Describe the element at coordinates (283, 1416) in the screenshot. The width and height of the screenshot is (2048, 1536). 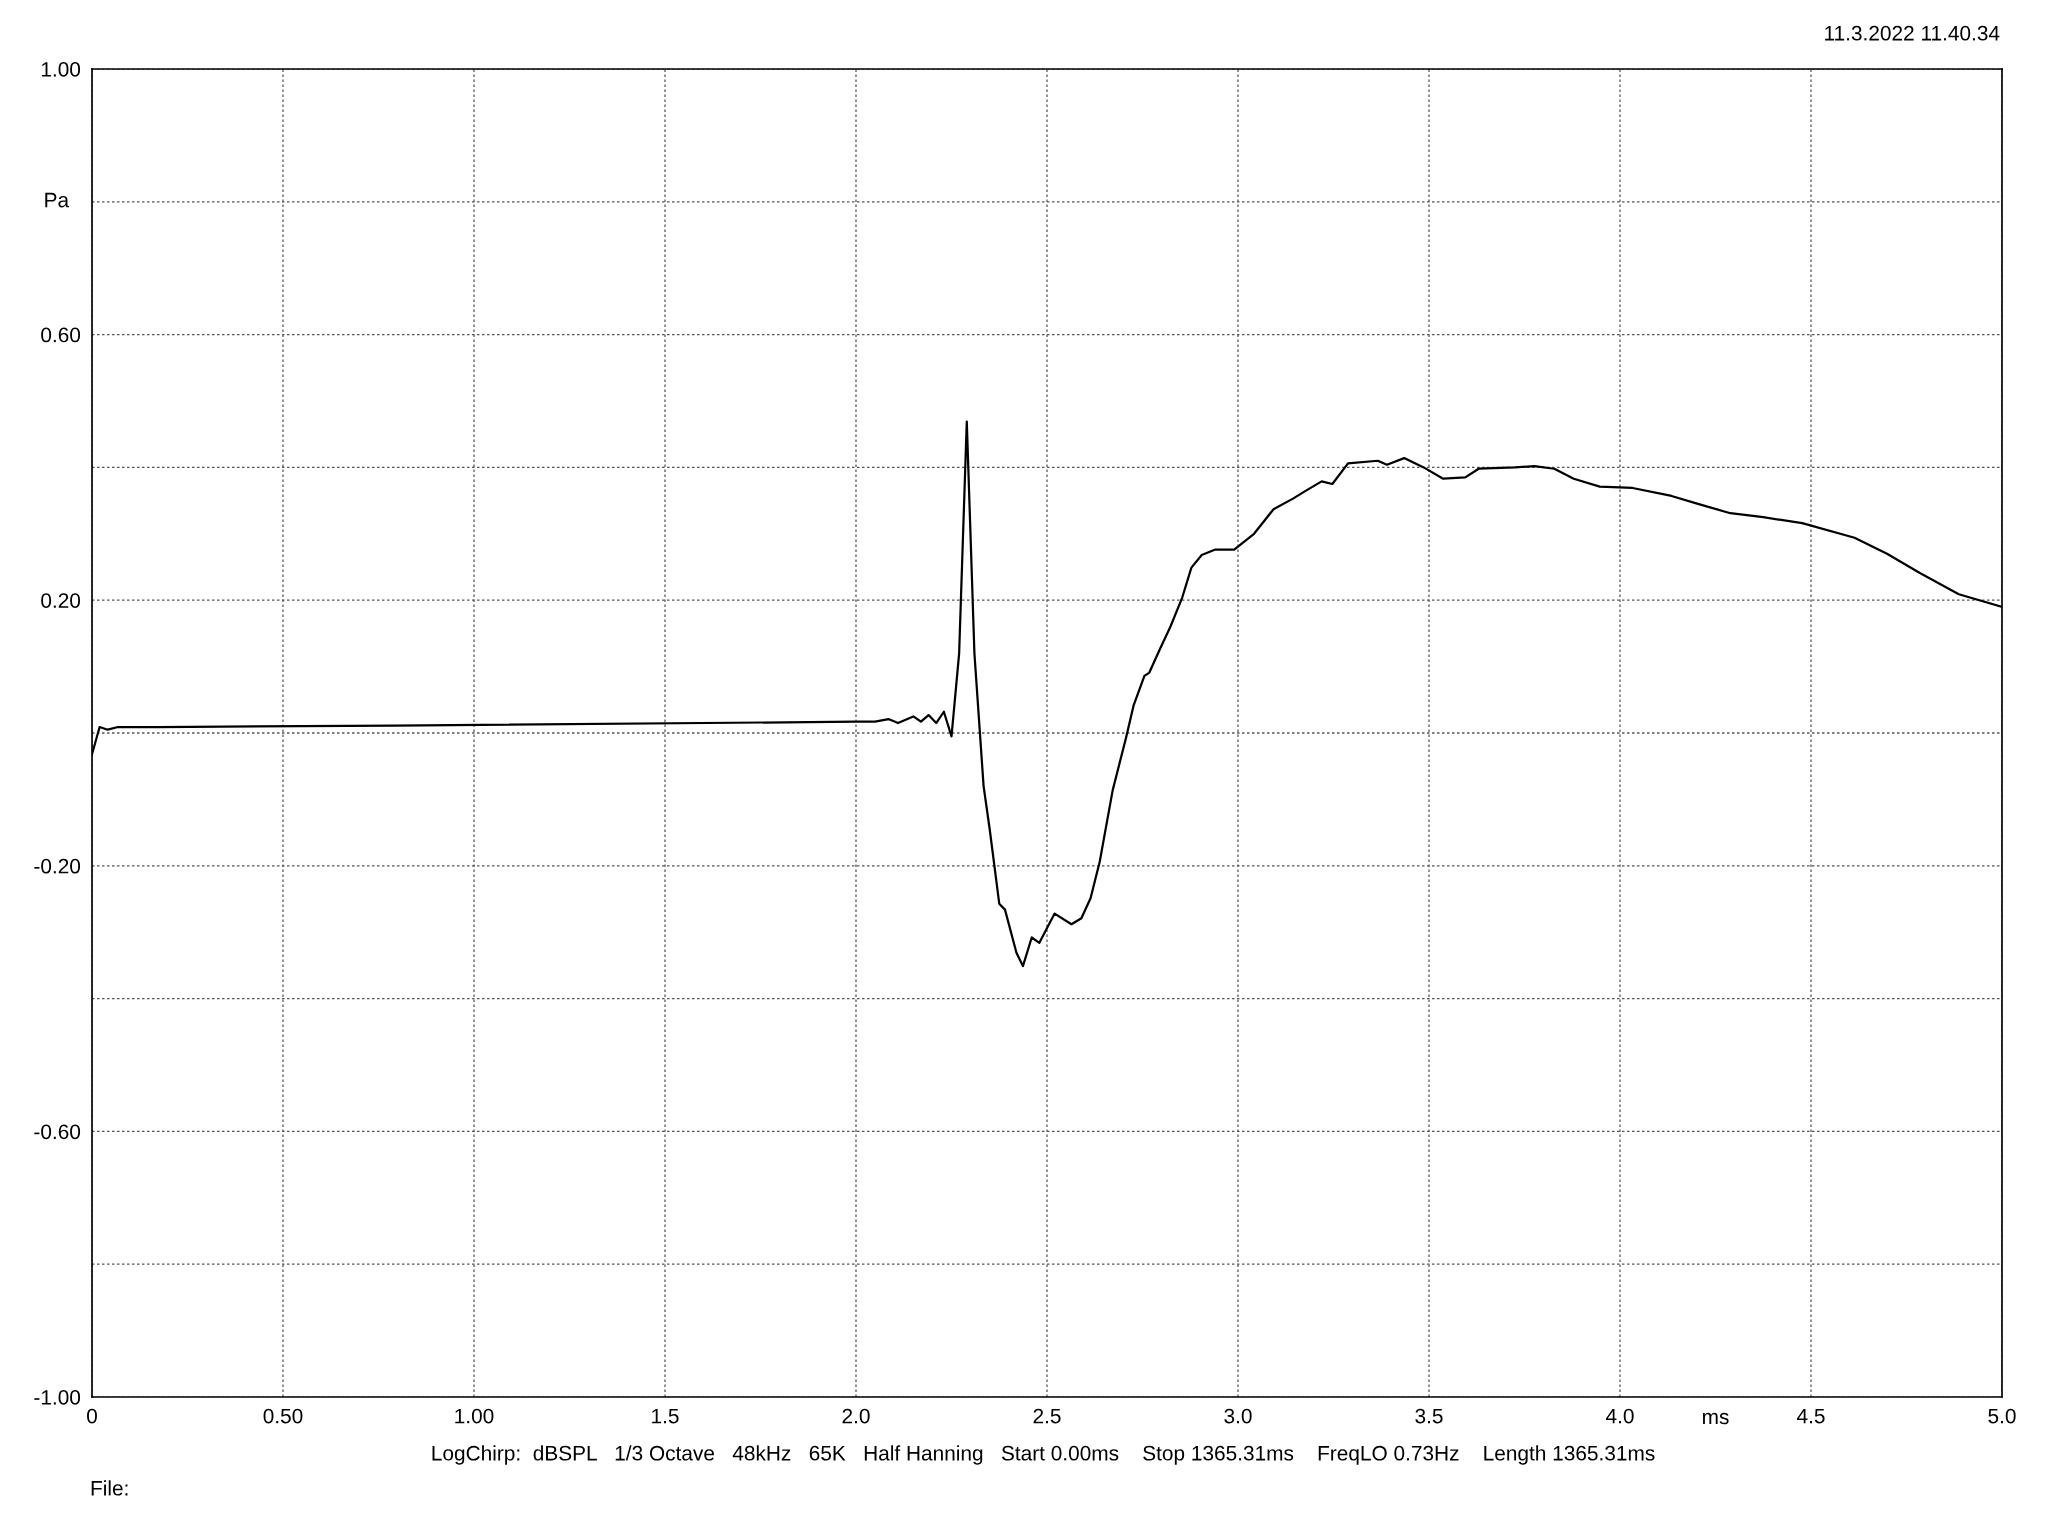
I see `x-tick-label: 0.50` at that location.